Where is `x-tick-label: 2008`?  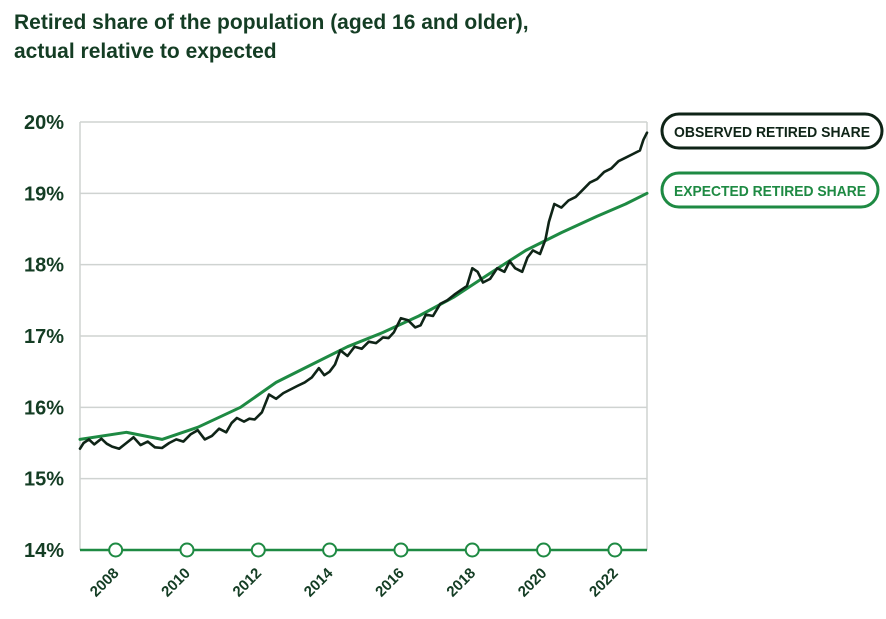 x-tick-label: 2008 is located at coordinates (105, 583).